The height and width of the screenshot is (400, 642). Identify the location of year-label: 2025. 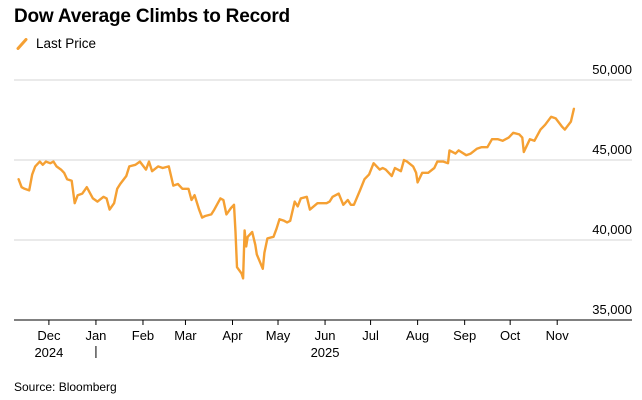
(325, 352).